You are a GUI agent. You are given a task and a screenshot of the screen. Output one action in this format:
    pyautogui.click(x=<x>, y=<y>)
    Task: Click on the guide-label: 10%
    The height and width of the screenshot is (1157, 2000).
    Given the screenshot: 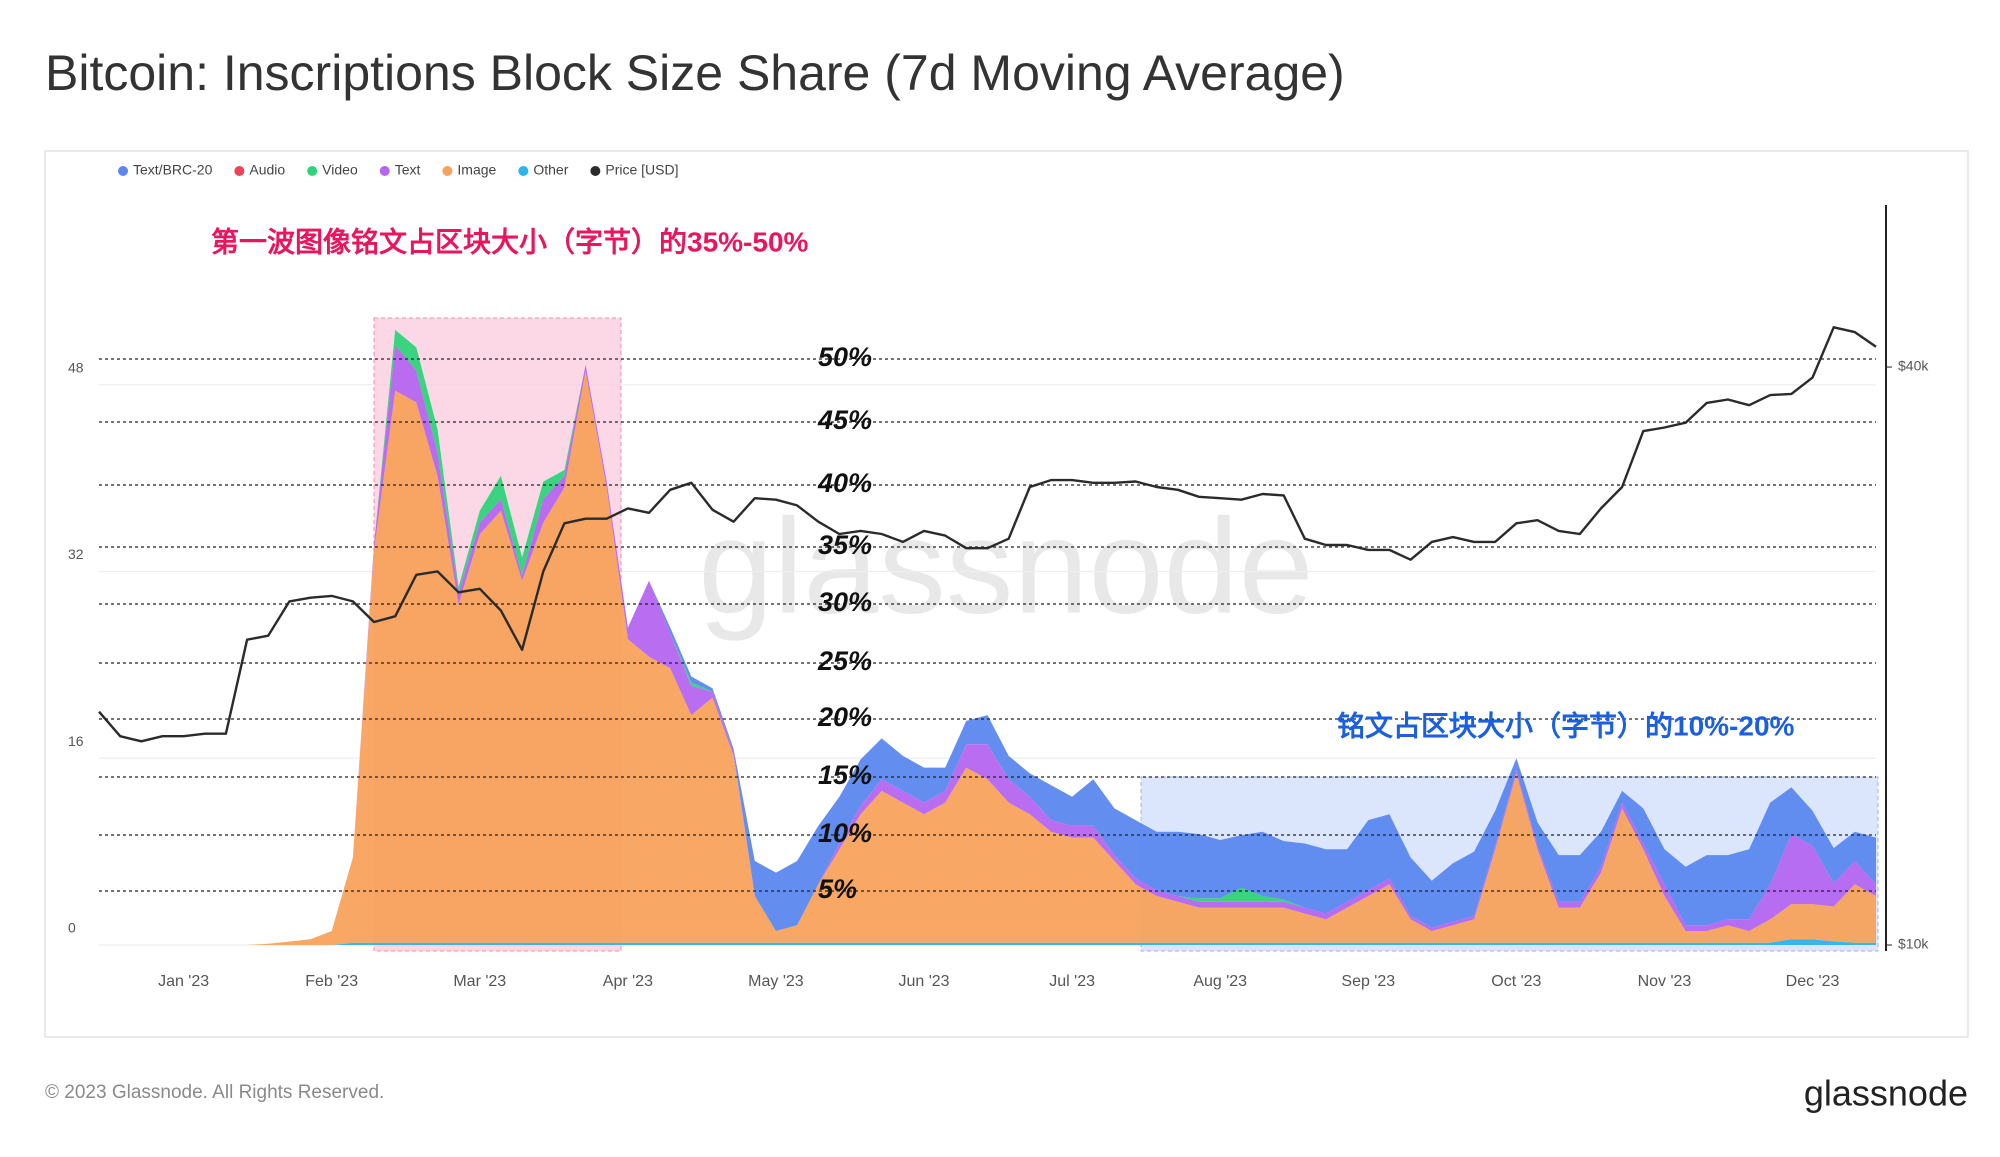 What is the action you would take?
    pyautogui.click(x=845, y=833)
    